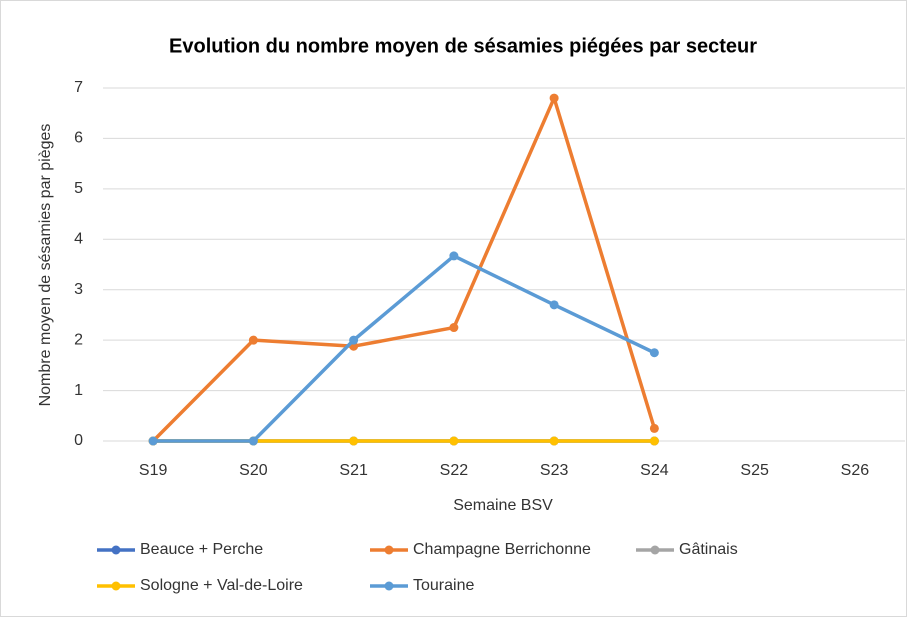 This screenshot has width=908, height=617. What do you see at coordinates (78, 289) in the screenshot?
I see `y-tick-label: 3` at bounding box center [78, 289].